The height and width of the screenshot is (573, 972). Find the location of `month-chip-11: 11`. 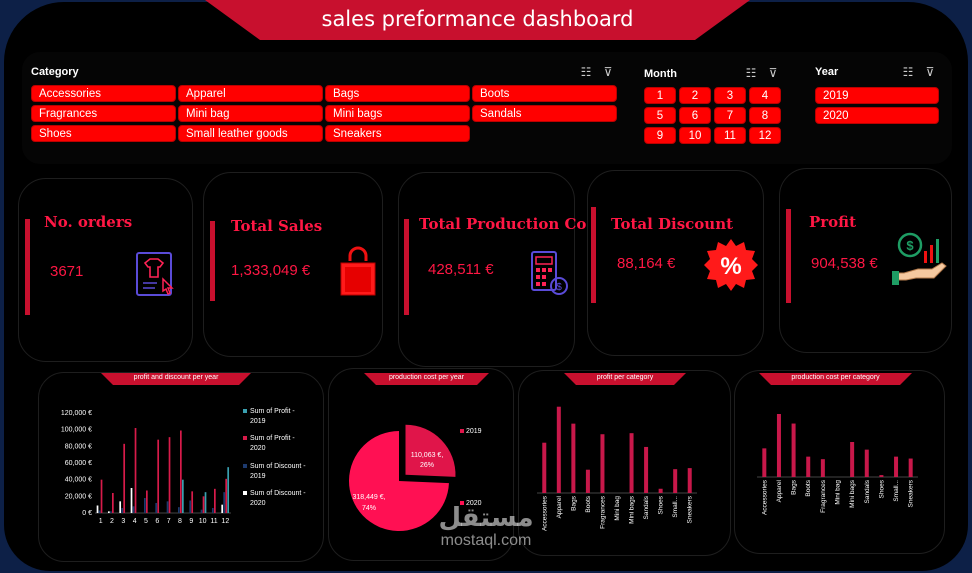

month-chip-11: 11 is located at coordinates (730, 135).